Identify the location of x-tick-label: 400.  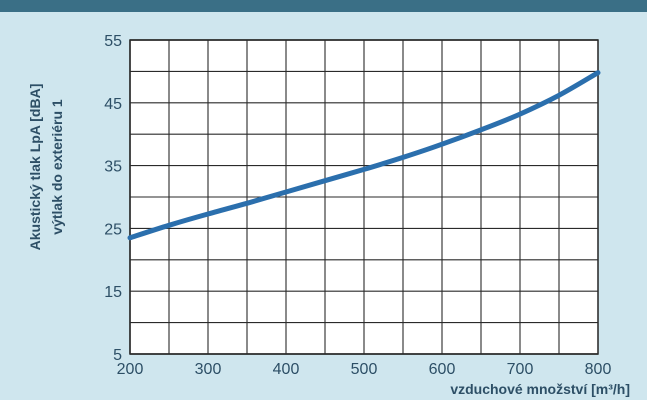
(286, 369).